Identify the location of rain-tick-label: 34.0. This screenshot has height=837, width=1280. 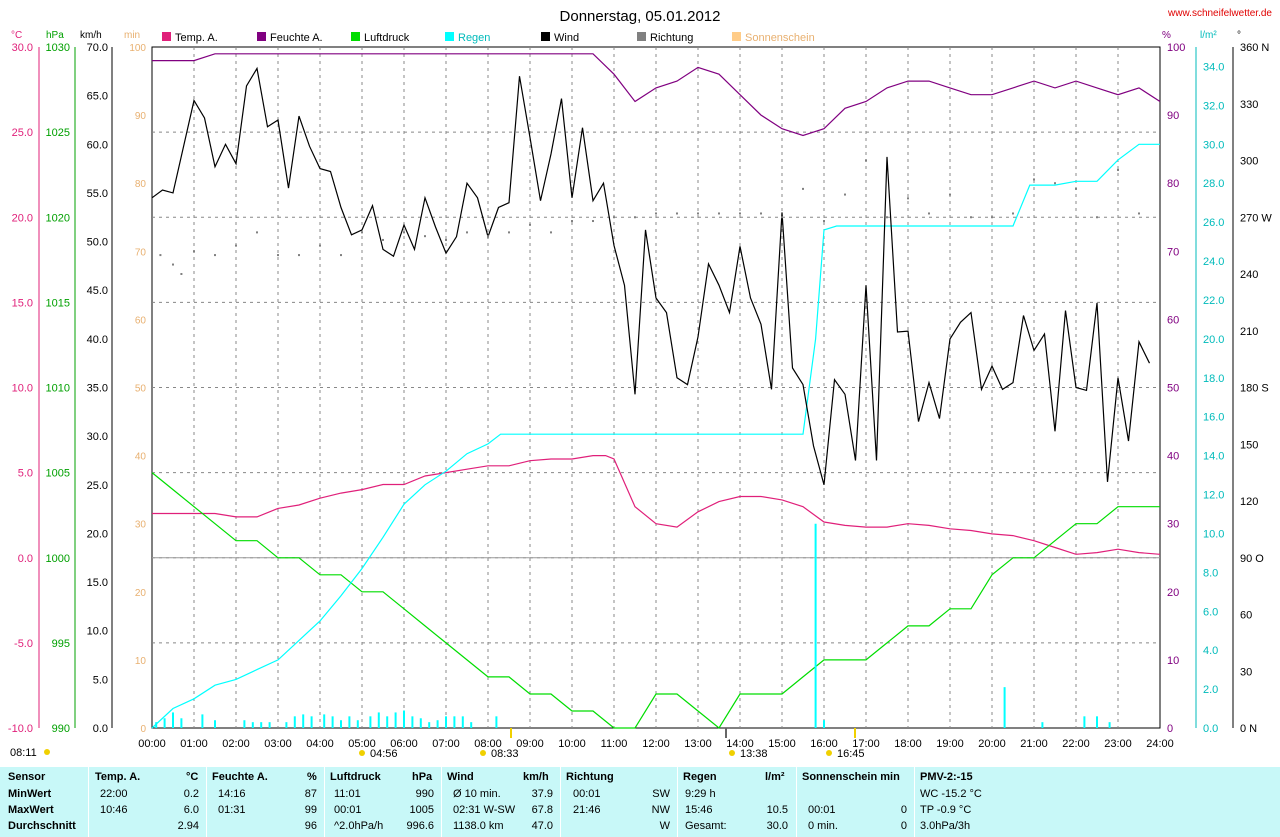
(1213, 67).